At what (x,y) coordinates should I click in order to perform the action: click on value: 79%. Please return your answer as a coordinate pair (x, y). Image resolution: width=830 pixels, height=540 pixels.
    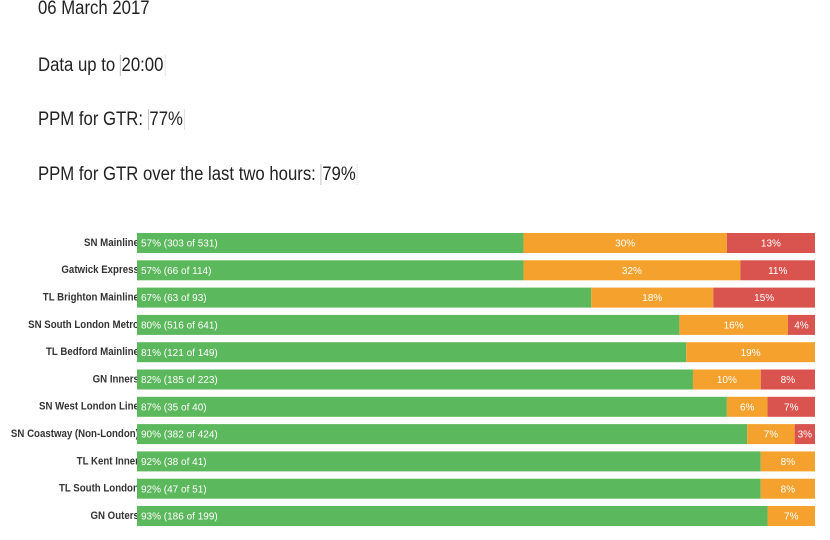
    Looking at the image, I should click on (339, 174).